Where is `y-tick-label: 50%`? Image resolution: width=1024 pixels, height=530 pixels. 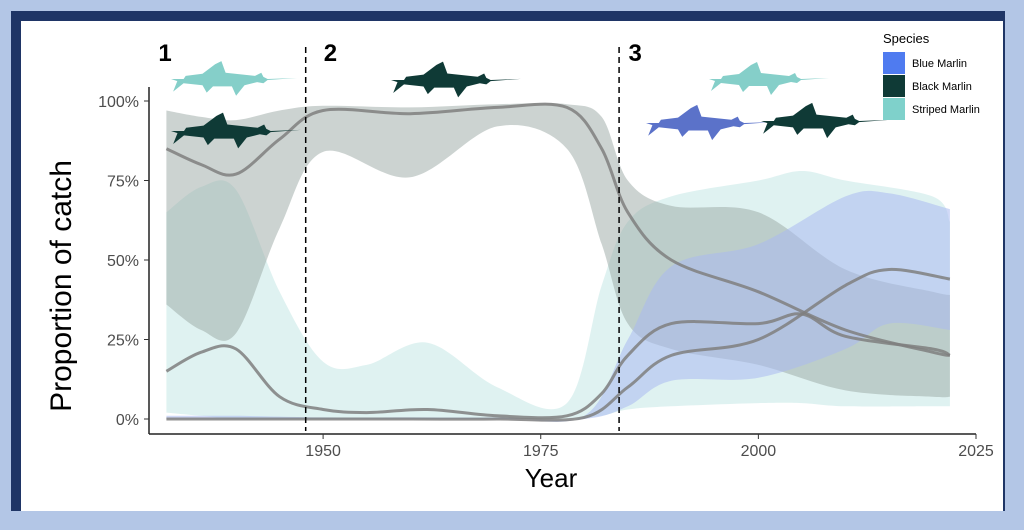
y-tick-label: 50% is located at coordinates (123, 261).